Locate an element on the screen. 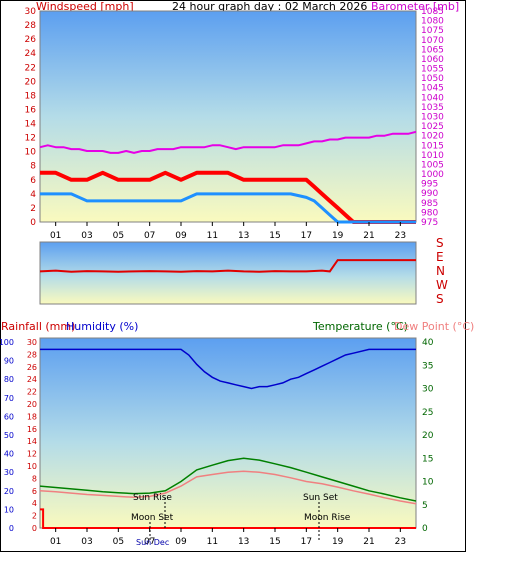 The height and width of the screenshot is (563, 529). wind-direction-plot-area is located at coordinates (228, 273).